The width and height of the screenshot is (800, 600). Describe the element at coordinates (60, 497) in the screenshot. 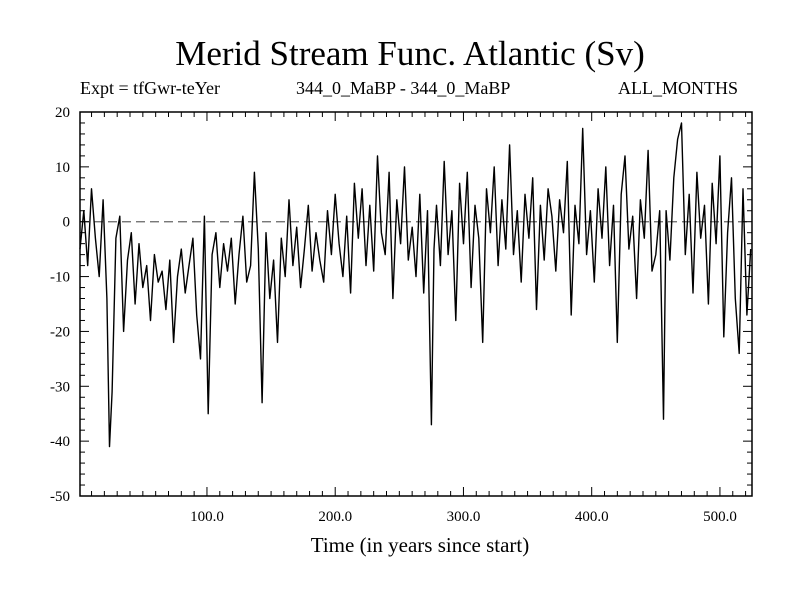

I see `y-tick-label: -50` at that location.